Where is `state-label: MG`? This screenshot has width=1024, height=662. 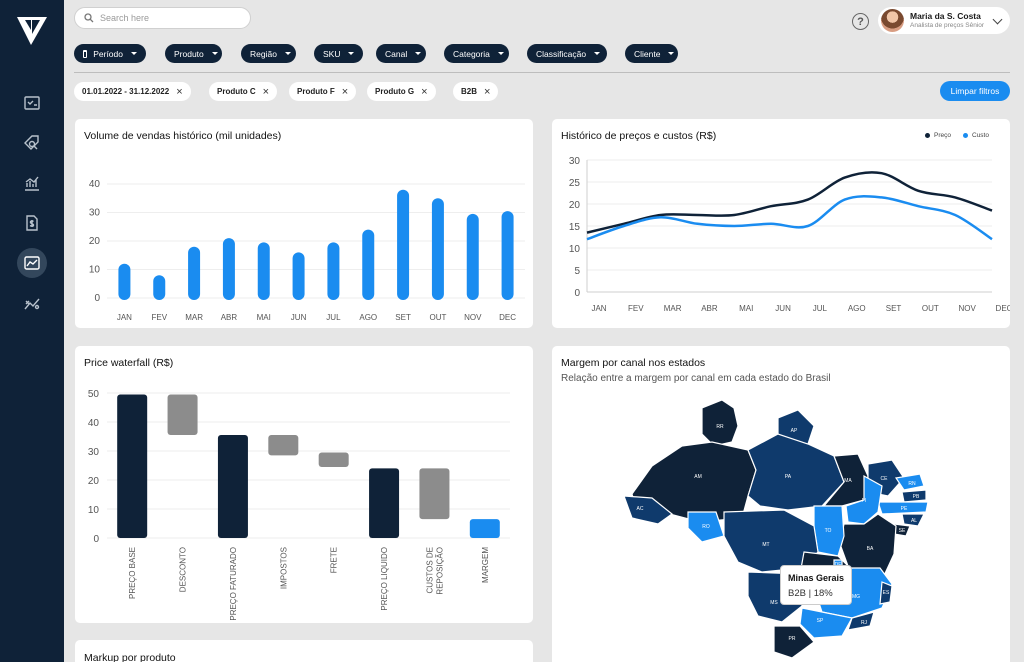
state-label: MG is located at coordinates (856, 597).